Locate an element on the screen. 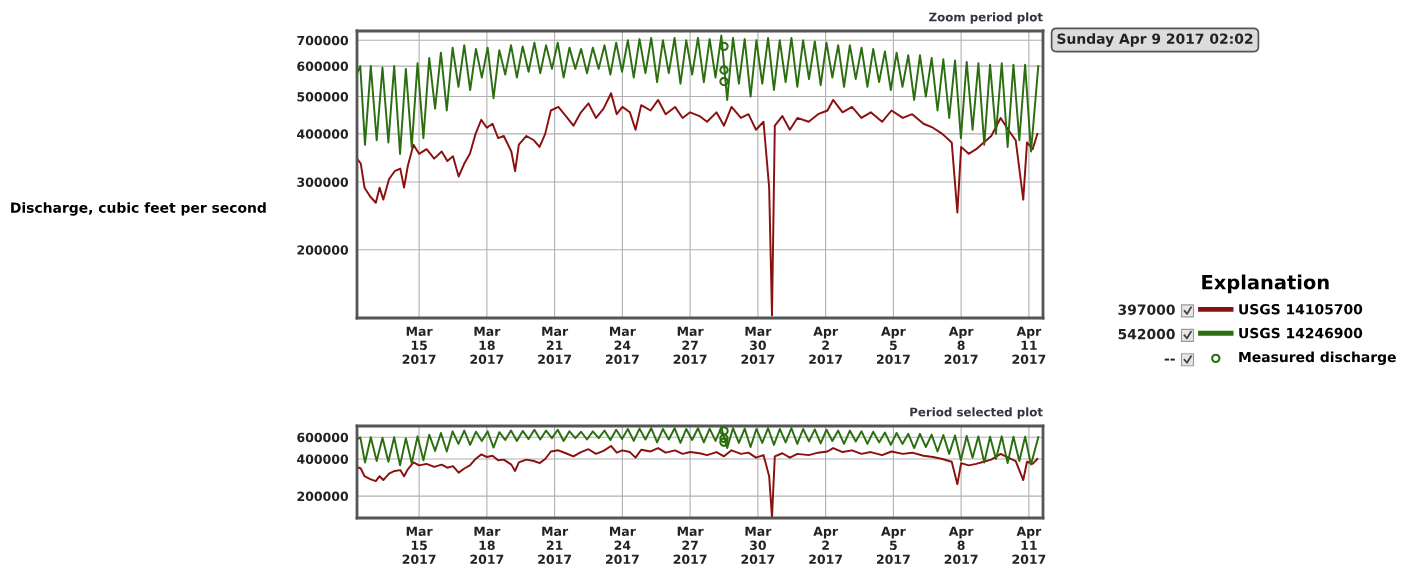 This screenshot has height=570, width=1420. text: 397000 is located at coordinates (1146, 309).